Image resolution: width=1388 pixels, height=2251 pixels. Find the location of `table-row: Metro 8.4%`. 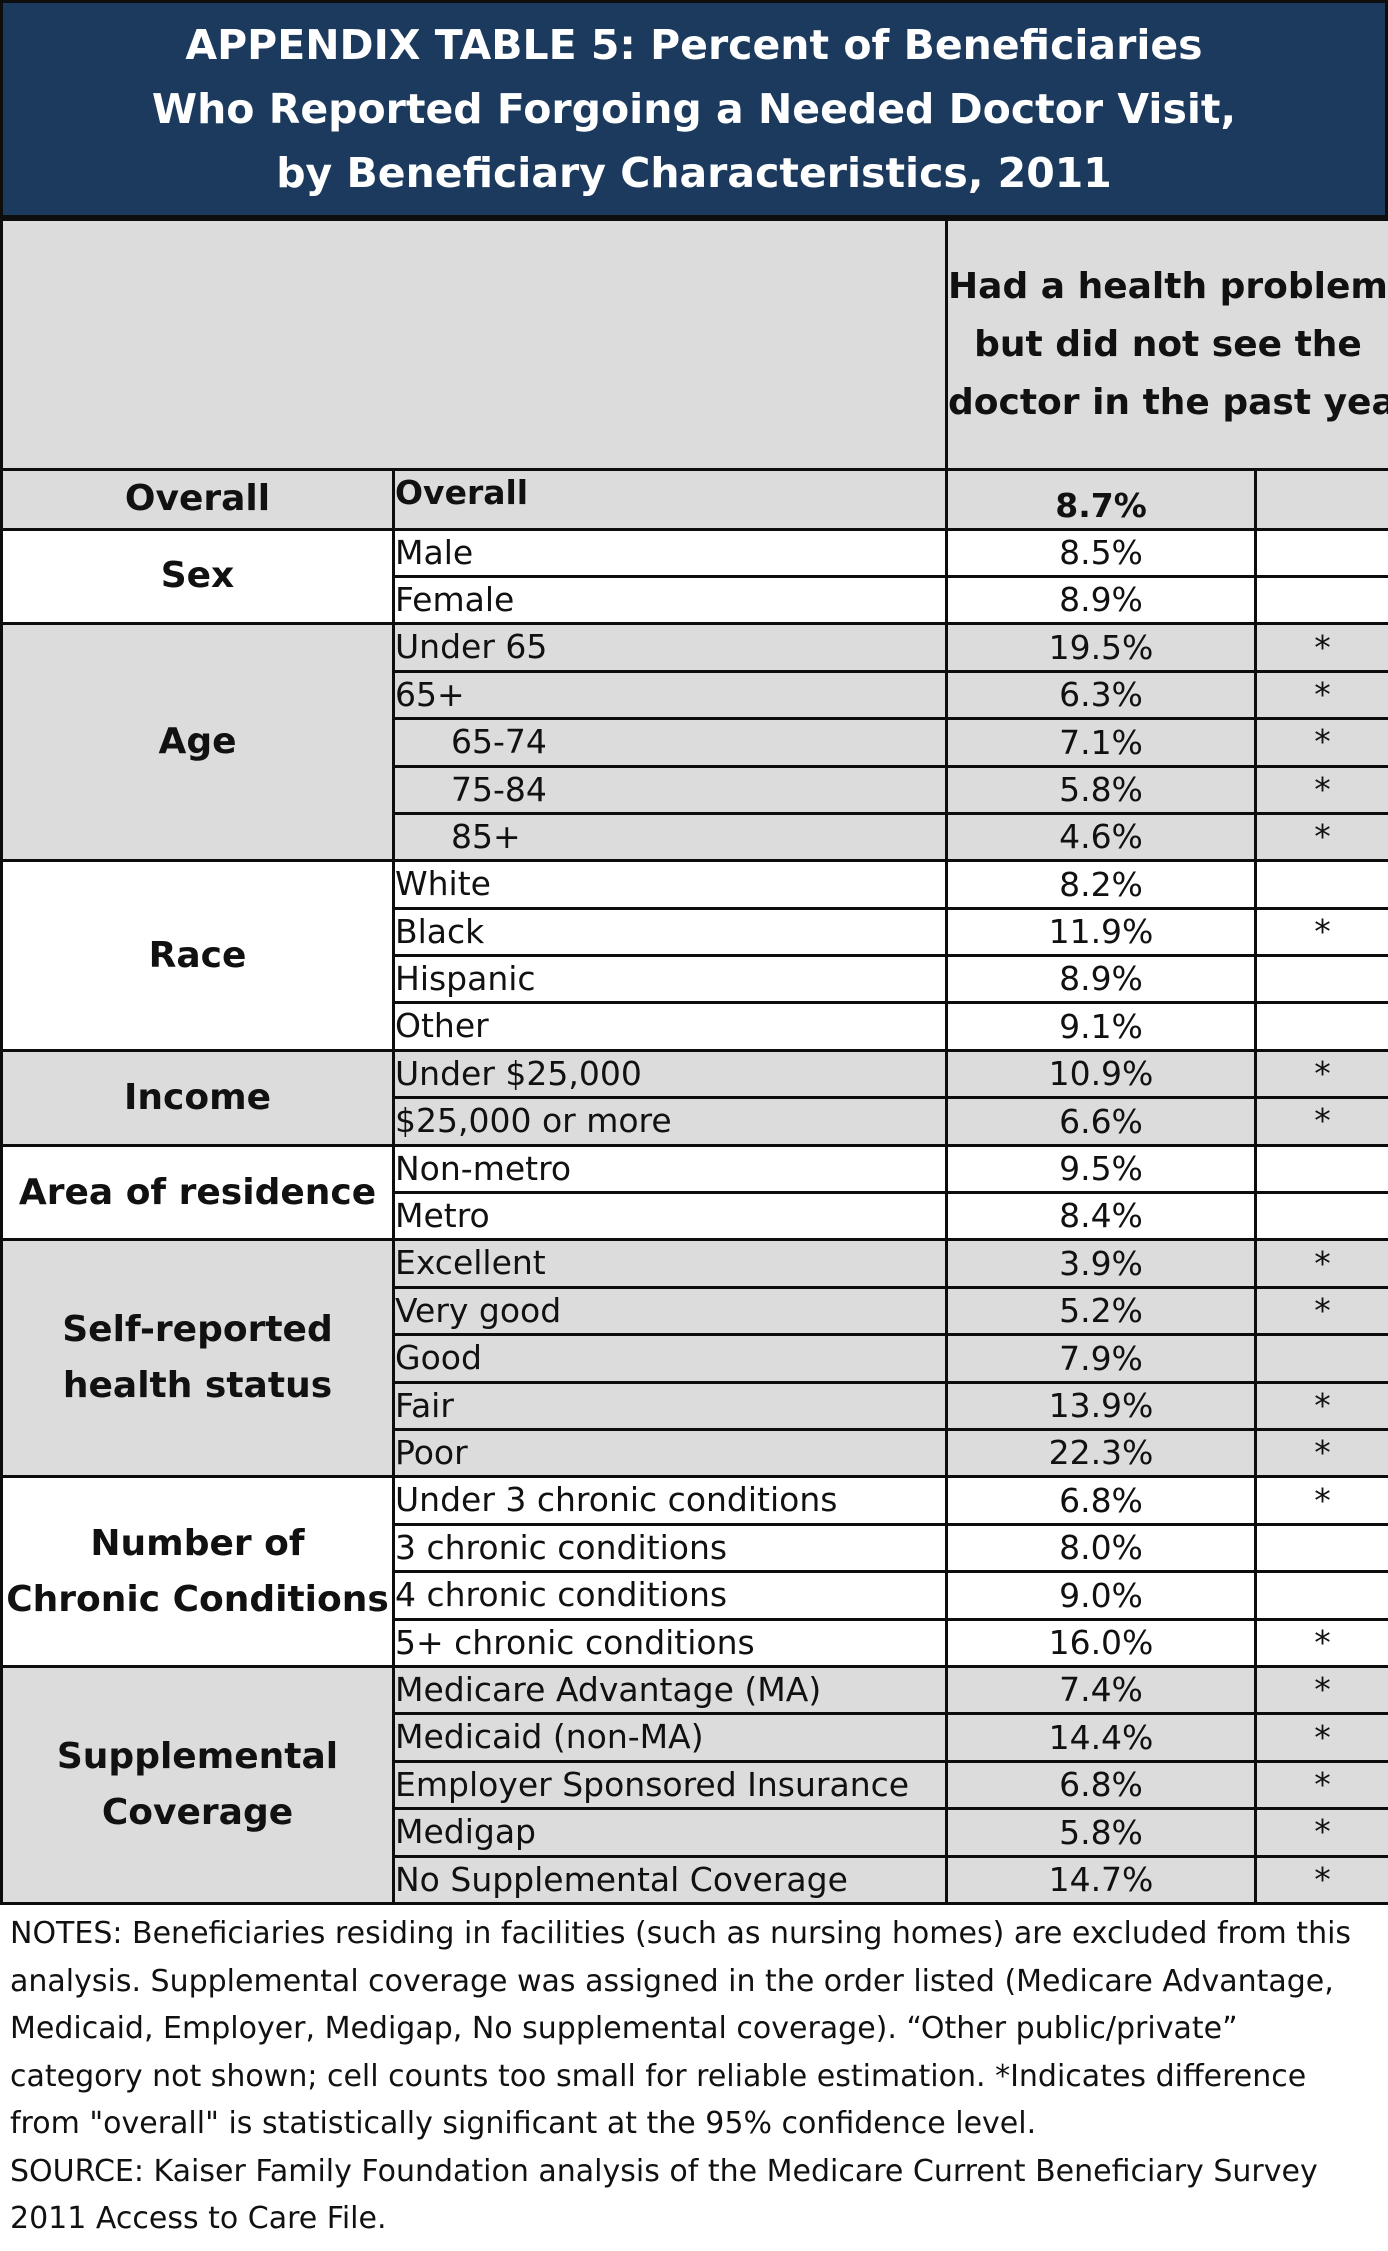

table-row: Metro 8.4% is located at coordinates (695, 1216).